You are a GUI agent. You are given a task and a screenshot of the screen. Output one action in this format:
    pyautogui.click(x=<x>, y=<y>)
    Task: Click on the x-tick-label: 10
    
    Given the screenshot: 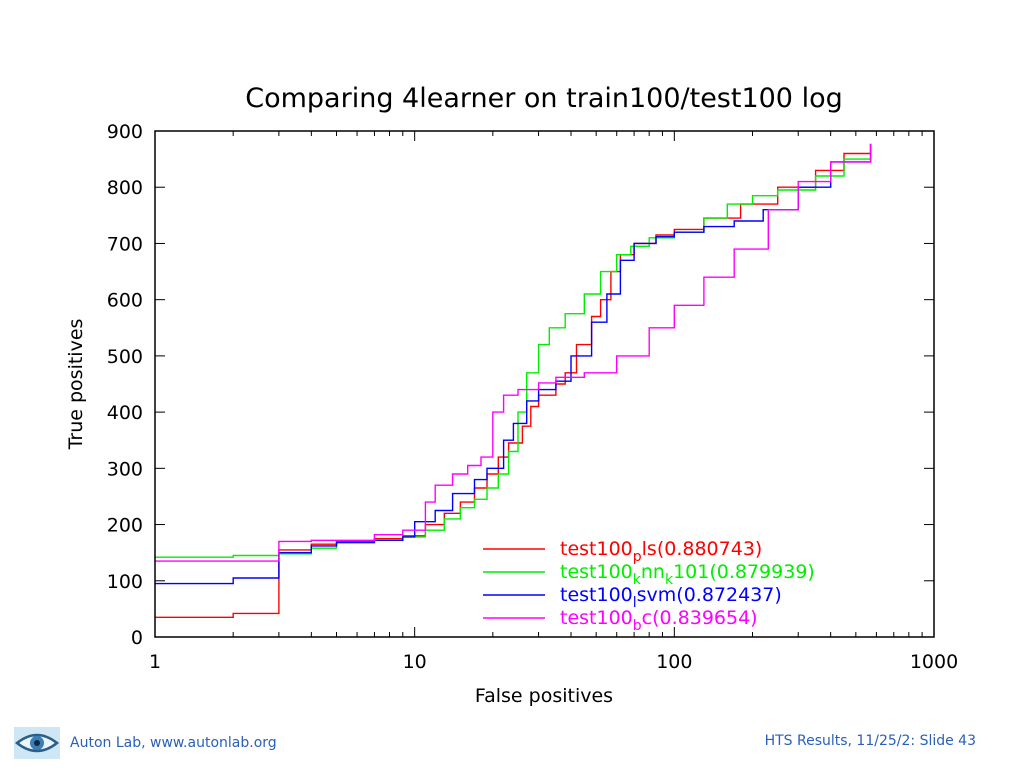 What is the action you would take?
    pyautogui.click(x=415, y=662)
    